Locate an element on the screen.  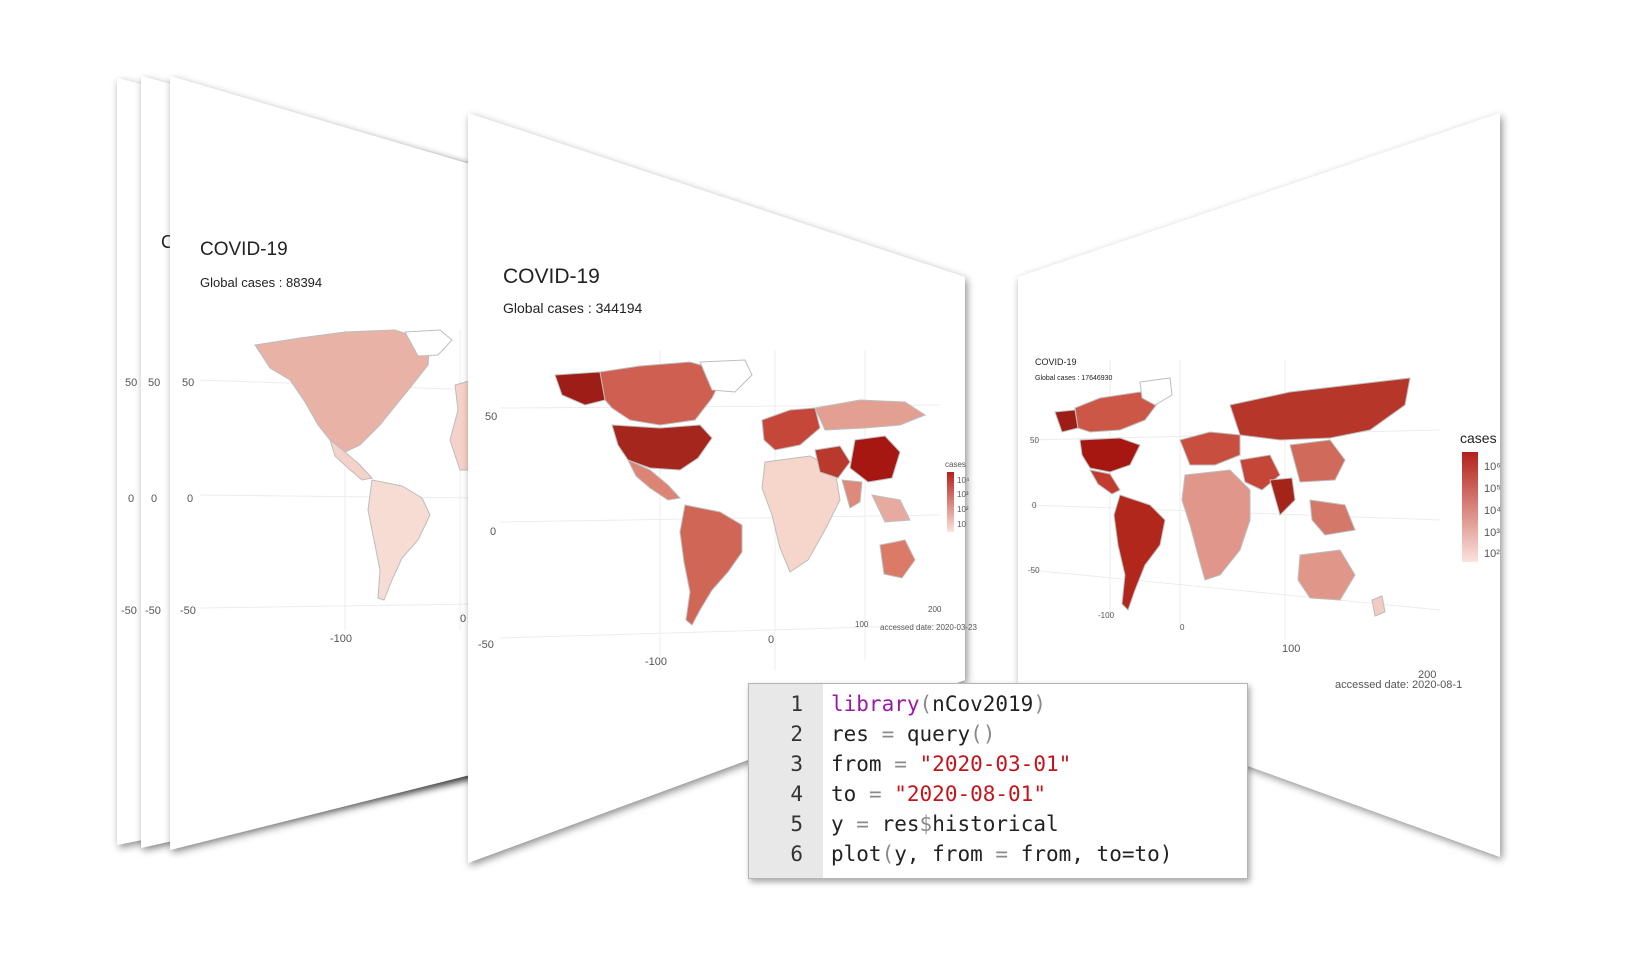
code-token: from, to=to) is located at coordinates (1090, 854).